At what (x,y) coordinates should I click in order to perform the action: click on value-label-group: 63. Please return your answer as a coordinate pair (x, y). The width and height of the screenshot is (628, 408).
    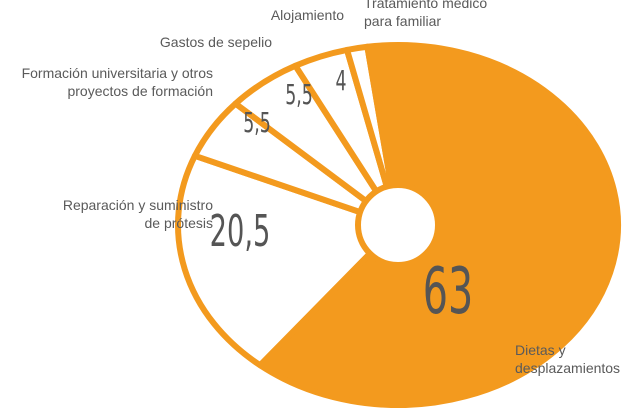
    Looking at the image, I should click on (448, 291).